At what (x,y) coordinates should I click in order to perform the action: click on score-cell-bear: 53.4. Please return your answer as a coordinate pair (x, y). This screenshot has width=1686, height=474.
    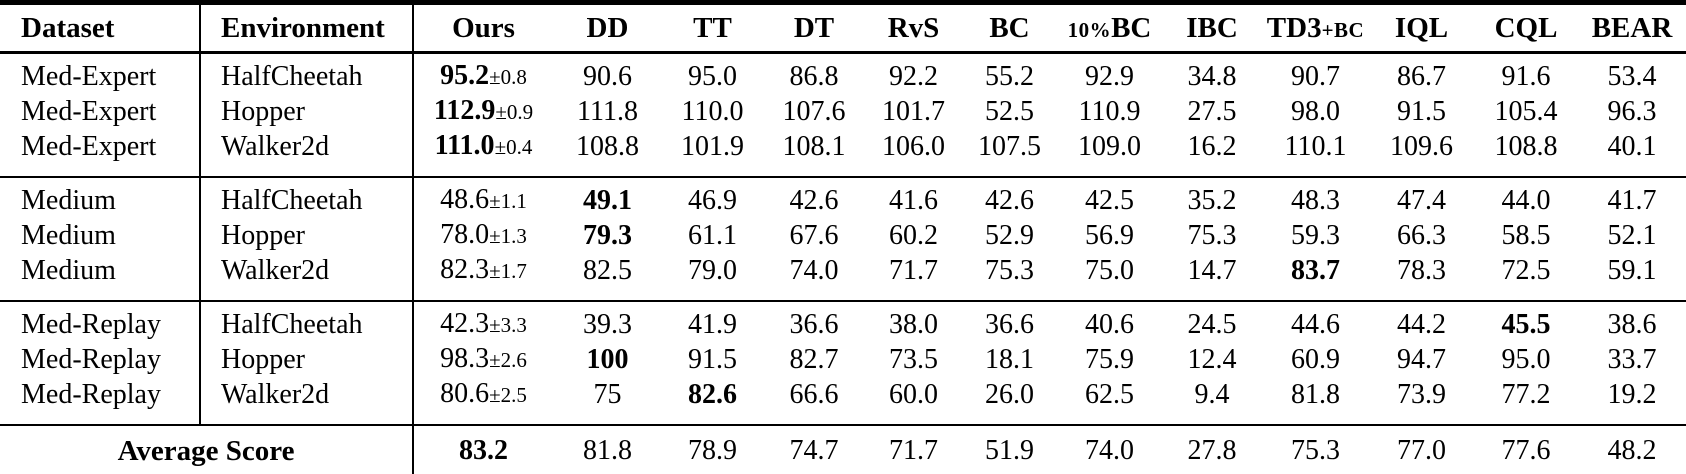
    Looking at the image, I should click on (1632, 76).